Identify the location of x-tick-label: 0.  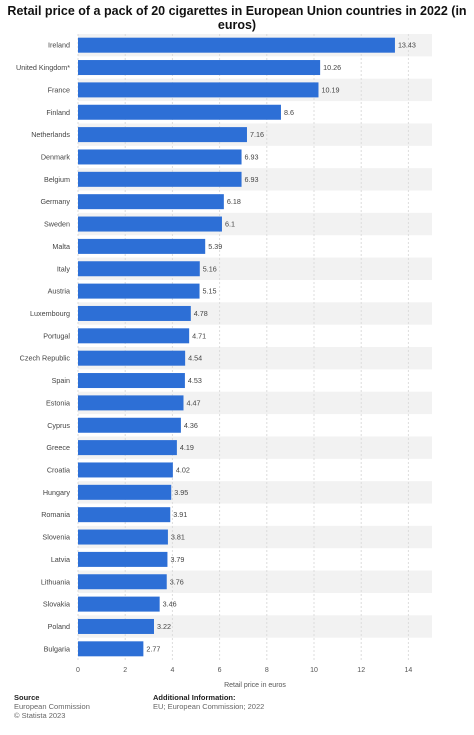
(78, 670).